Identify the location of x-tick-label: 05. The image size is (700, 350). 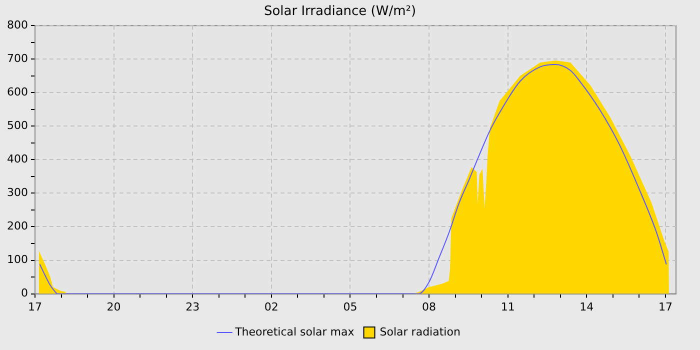
(350, 307).